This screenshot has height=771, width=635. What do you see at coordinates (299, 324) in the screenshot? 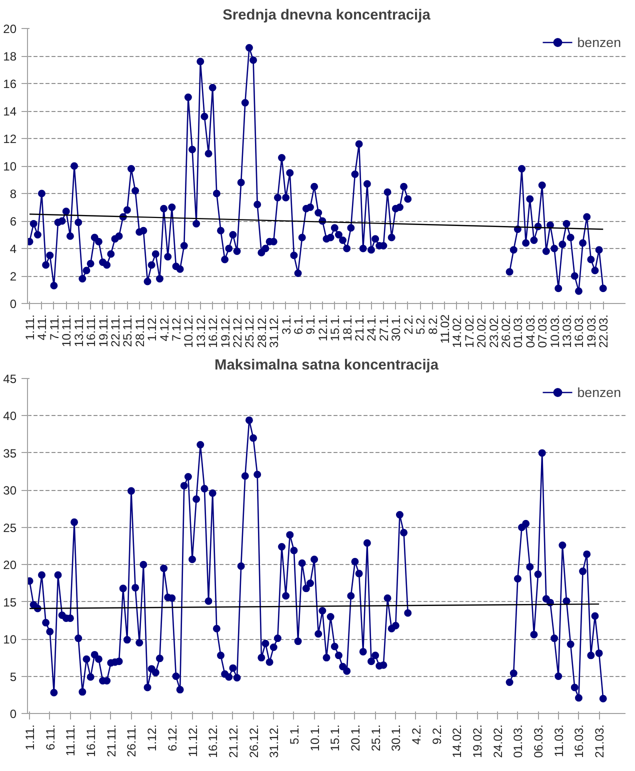
I see `x-tick-label: 6.1.` at bounding box center [299, 324].